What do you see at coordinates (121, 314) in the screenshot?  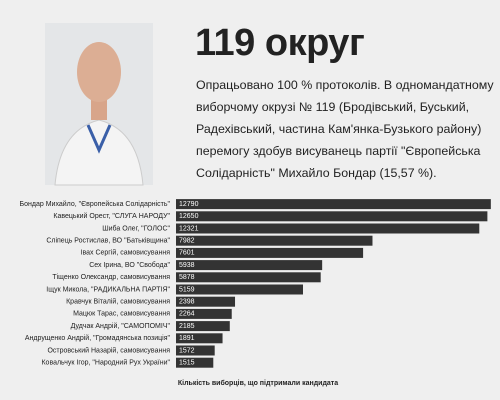 I see `category-label: Мацюк Тарас, самовисування` at bounding box center [121, 314].